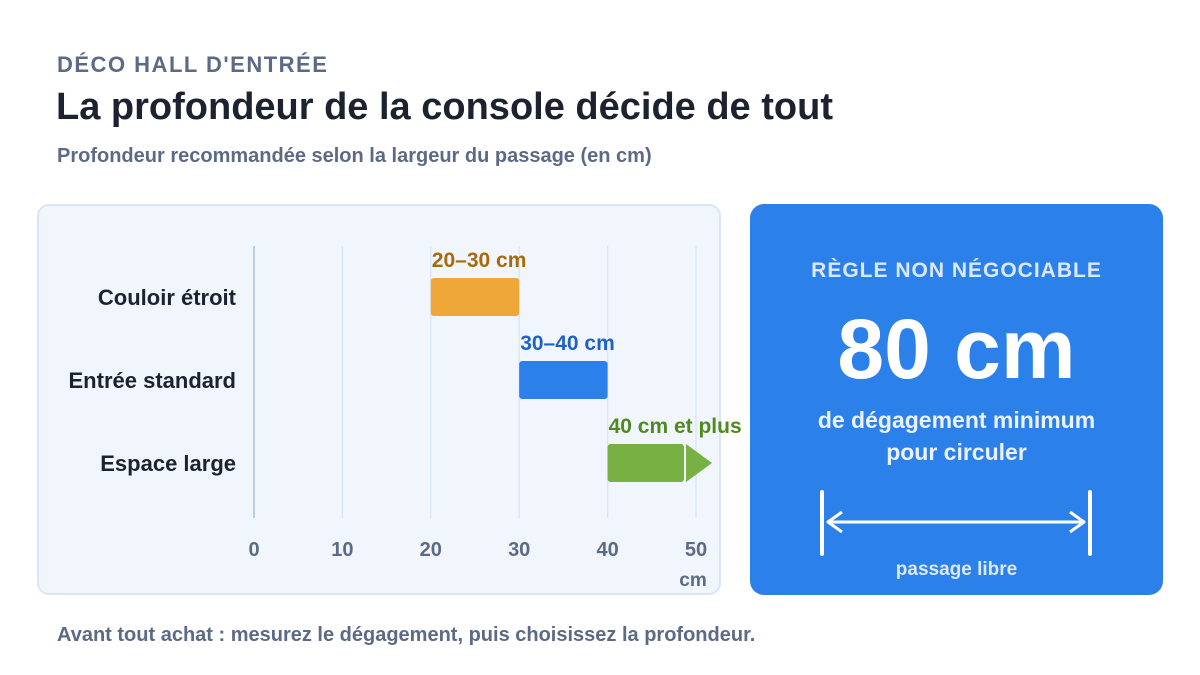 This screenshot has width=1200, height=675. I want to click on x-tick-label: 50, so click(696, 550).